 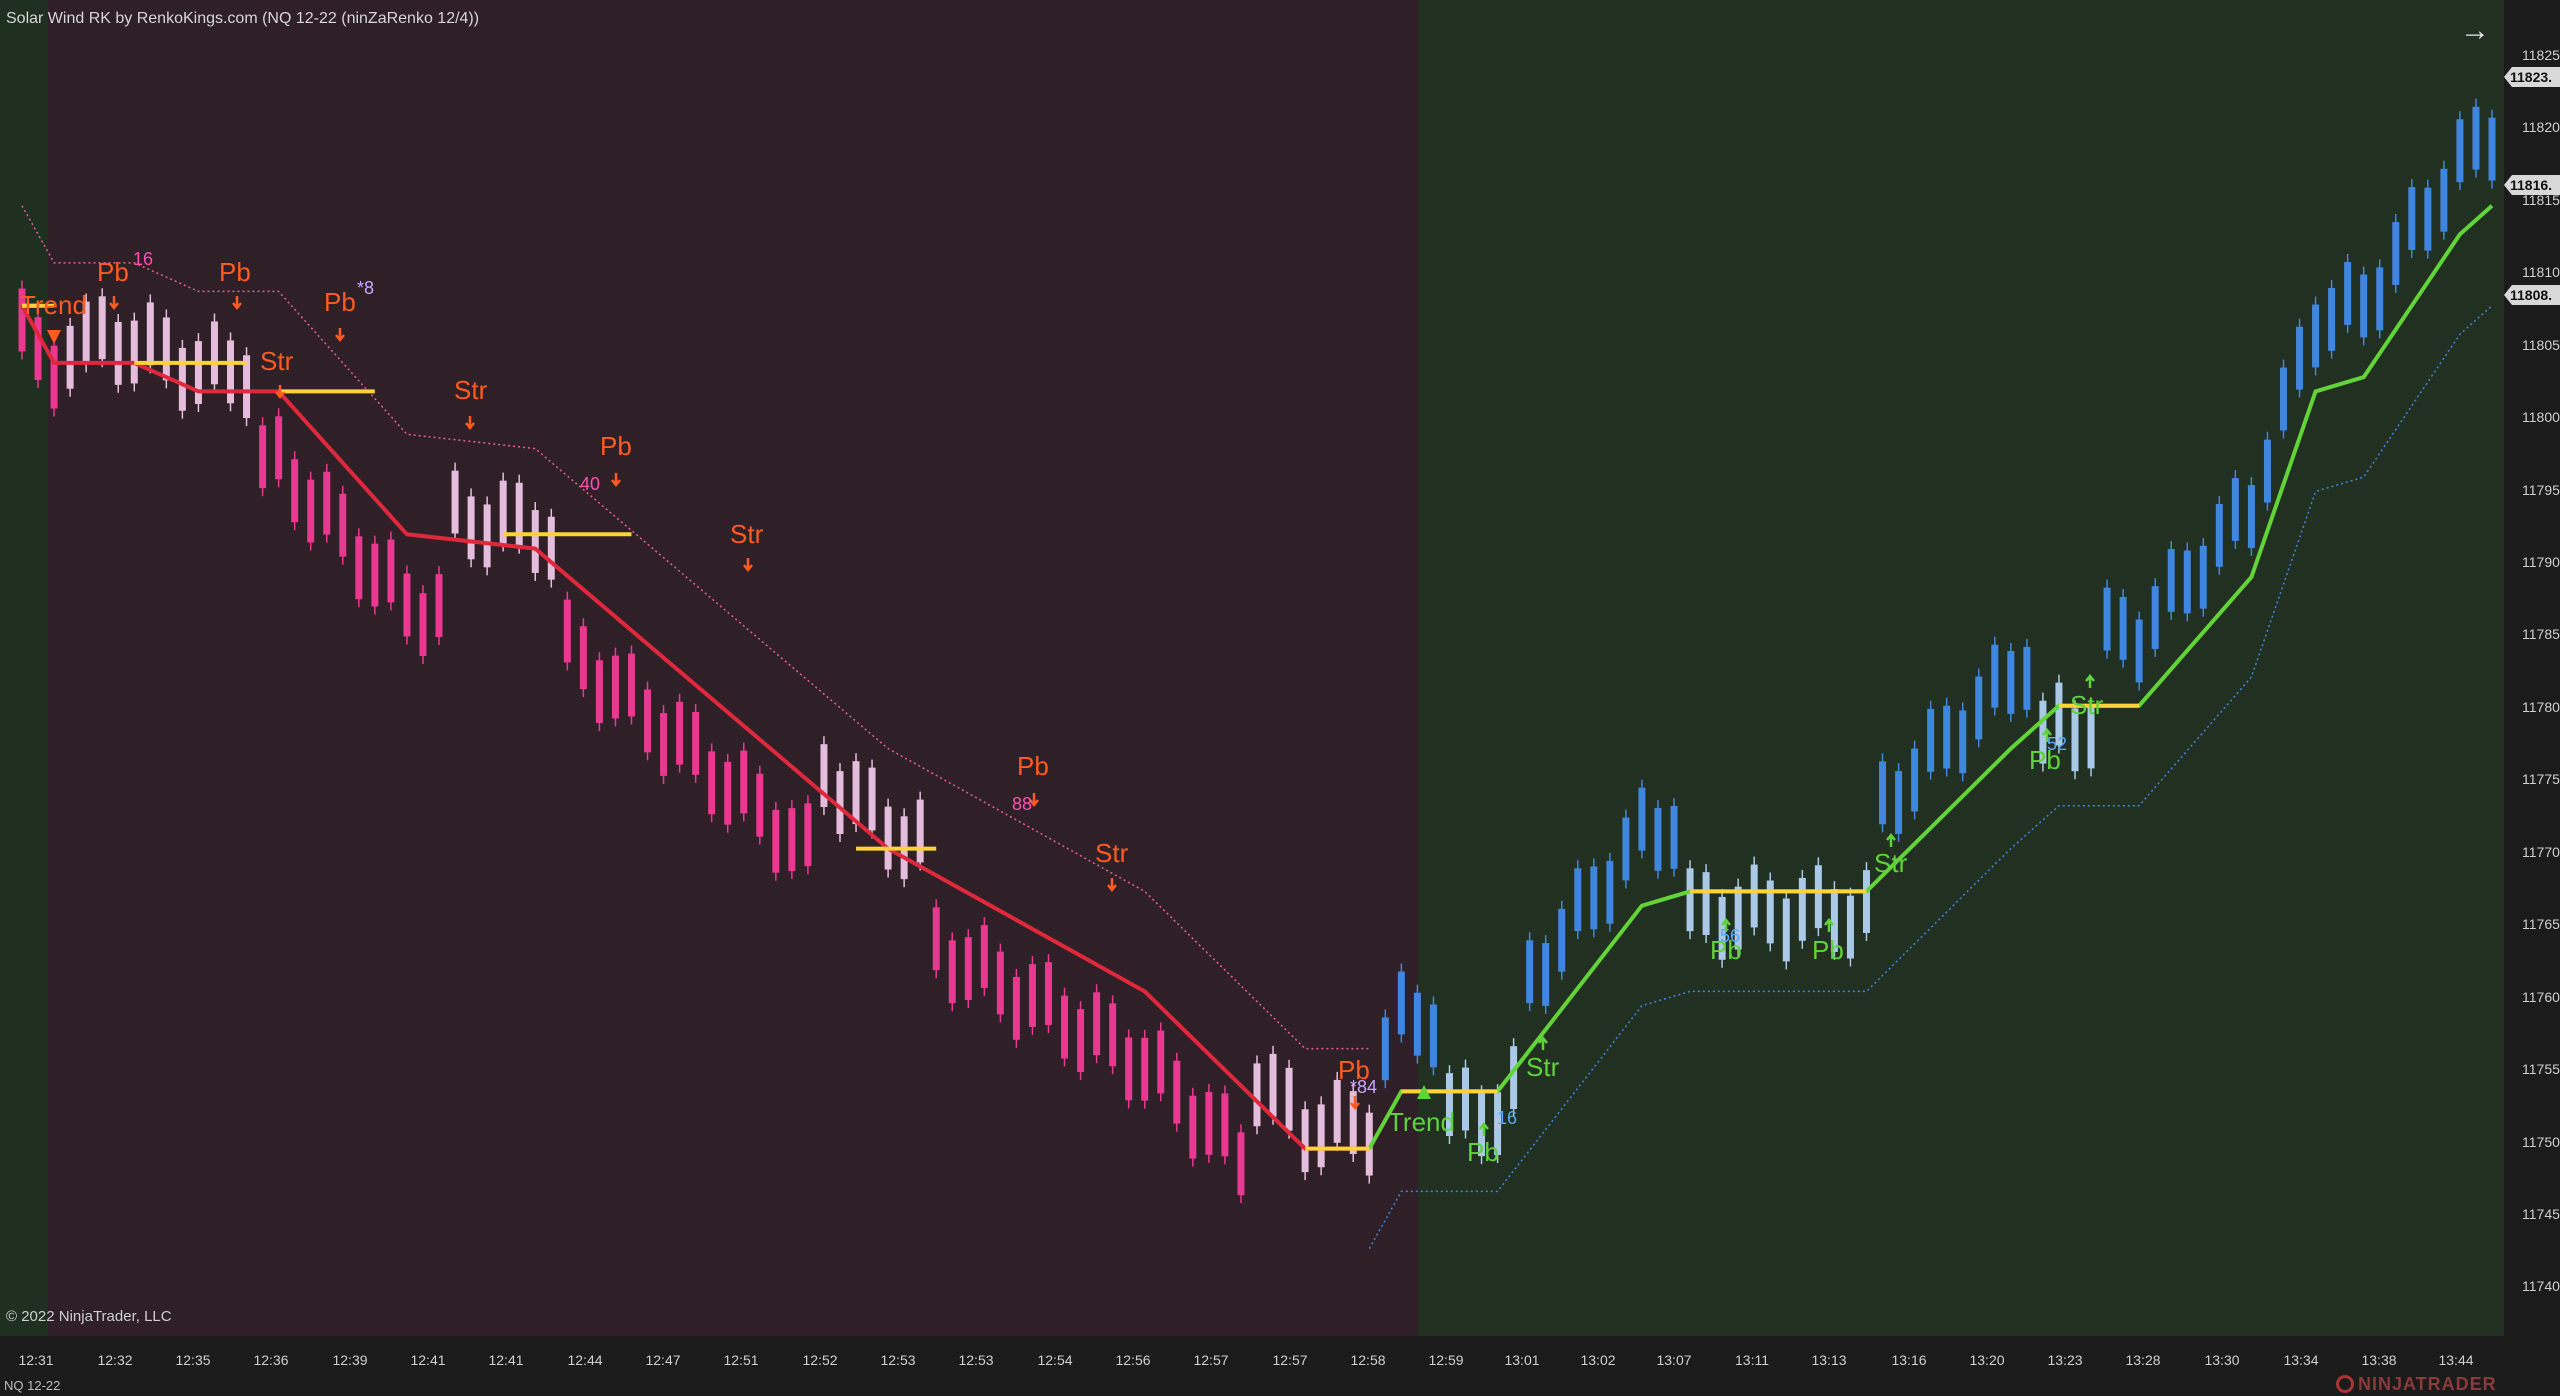 What do you see at coordinates (2456, 1360) in the screenshot?
I see `x-tick: 13:44` at bounding box center [2456, 1360].